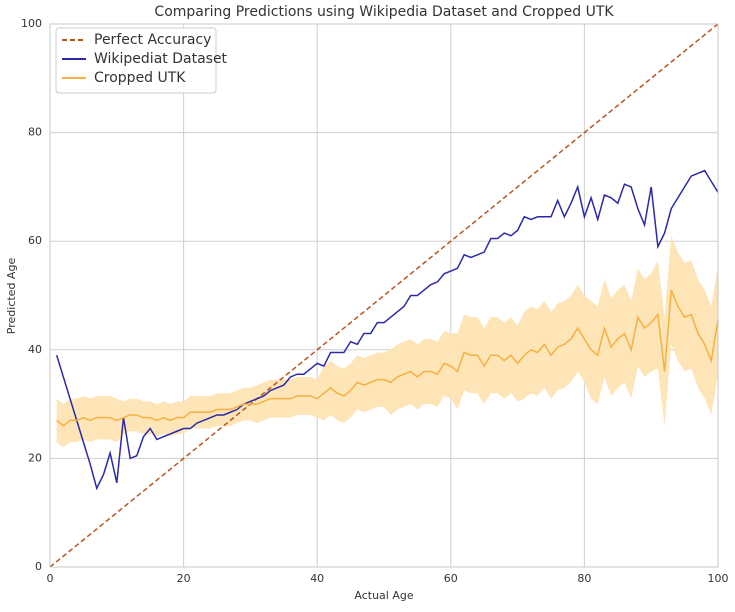  Describe the element at coordinates (35, 240) in the screenshot. I see `y-tick-label: 60` at that location.